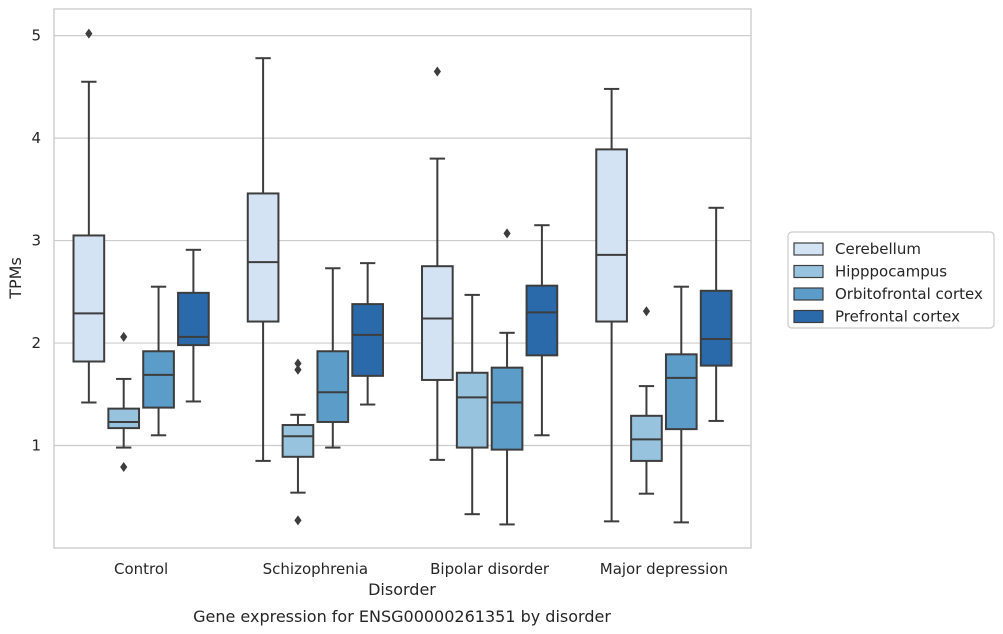 This screenshot has width=1003, height=634. Describe the element at coordinates (36, 36) in the screenshot. I see `y-tick-label: 5` at that location.